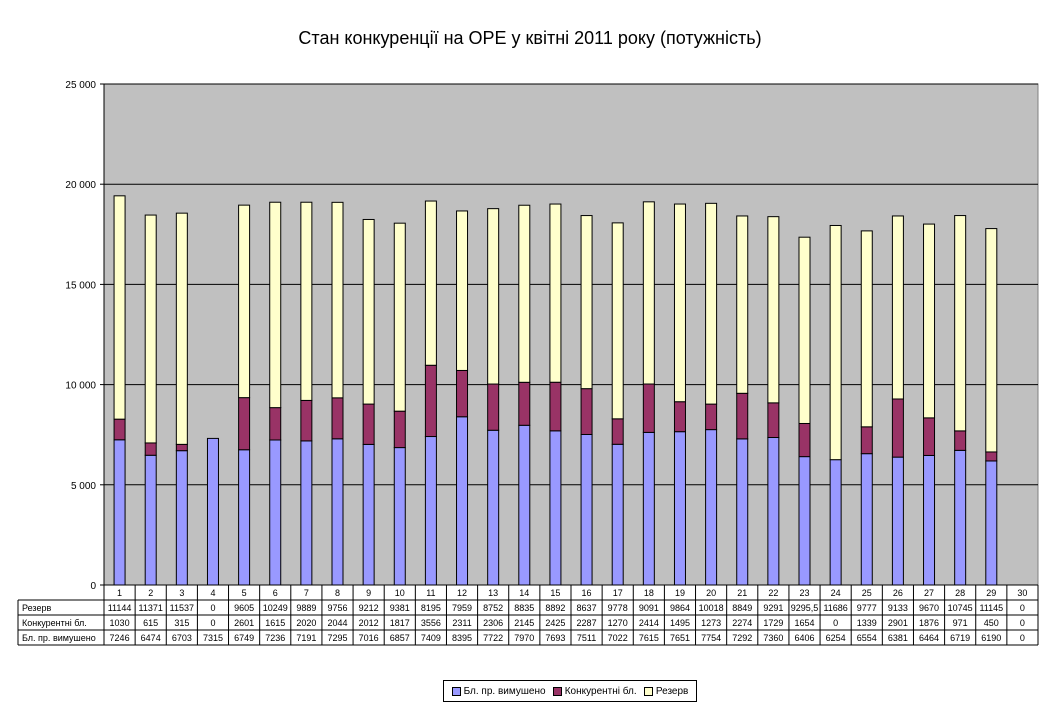 The height and width of the screenshot is (707, 1060). What do you see at coordinates (400, 608) in the screenshot?
I see `table-cell: 9381` at bounding box center [400, 608].